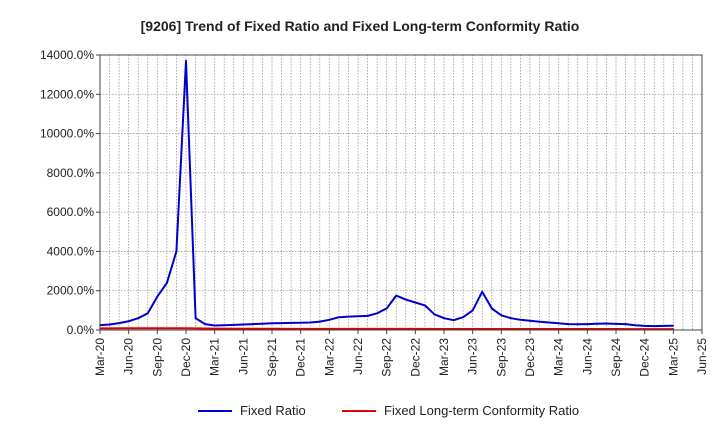  I want to click on y-tick-label: 6000.0%, so click(71, 212).